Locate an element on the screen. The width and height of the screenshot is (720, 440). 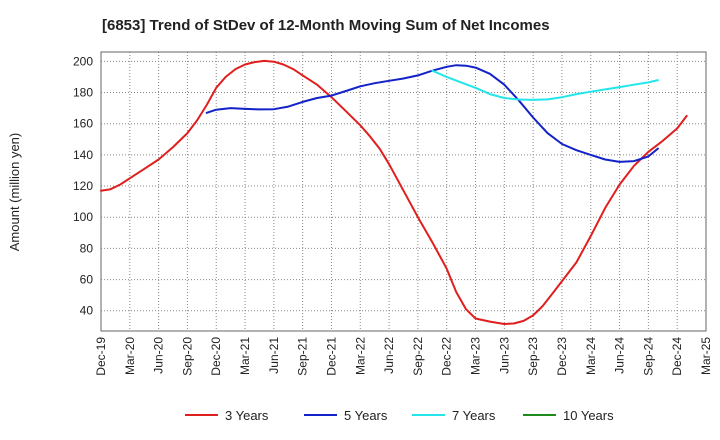
legend: 3 Years 5 Years 7 Years 10 Years is located at coordinates (399, 415).